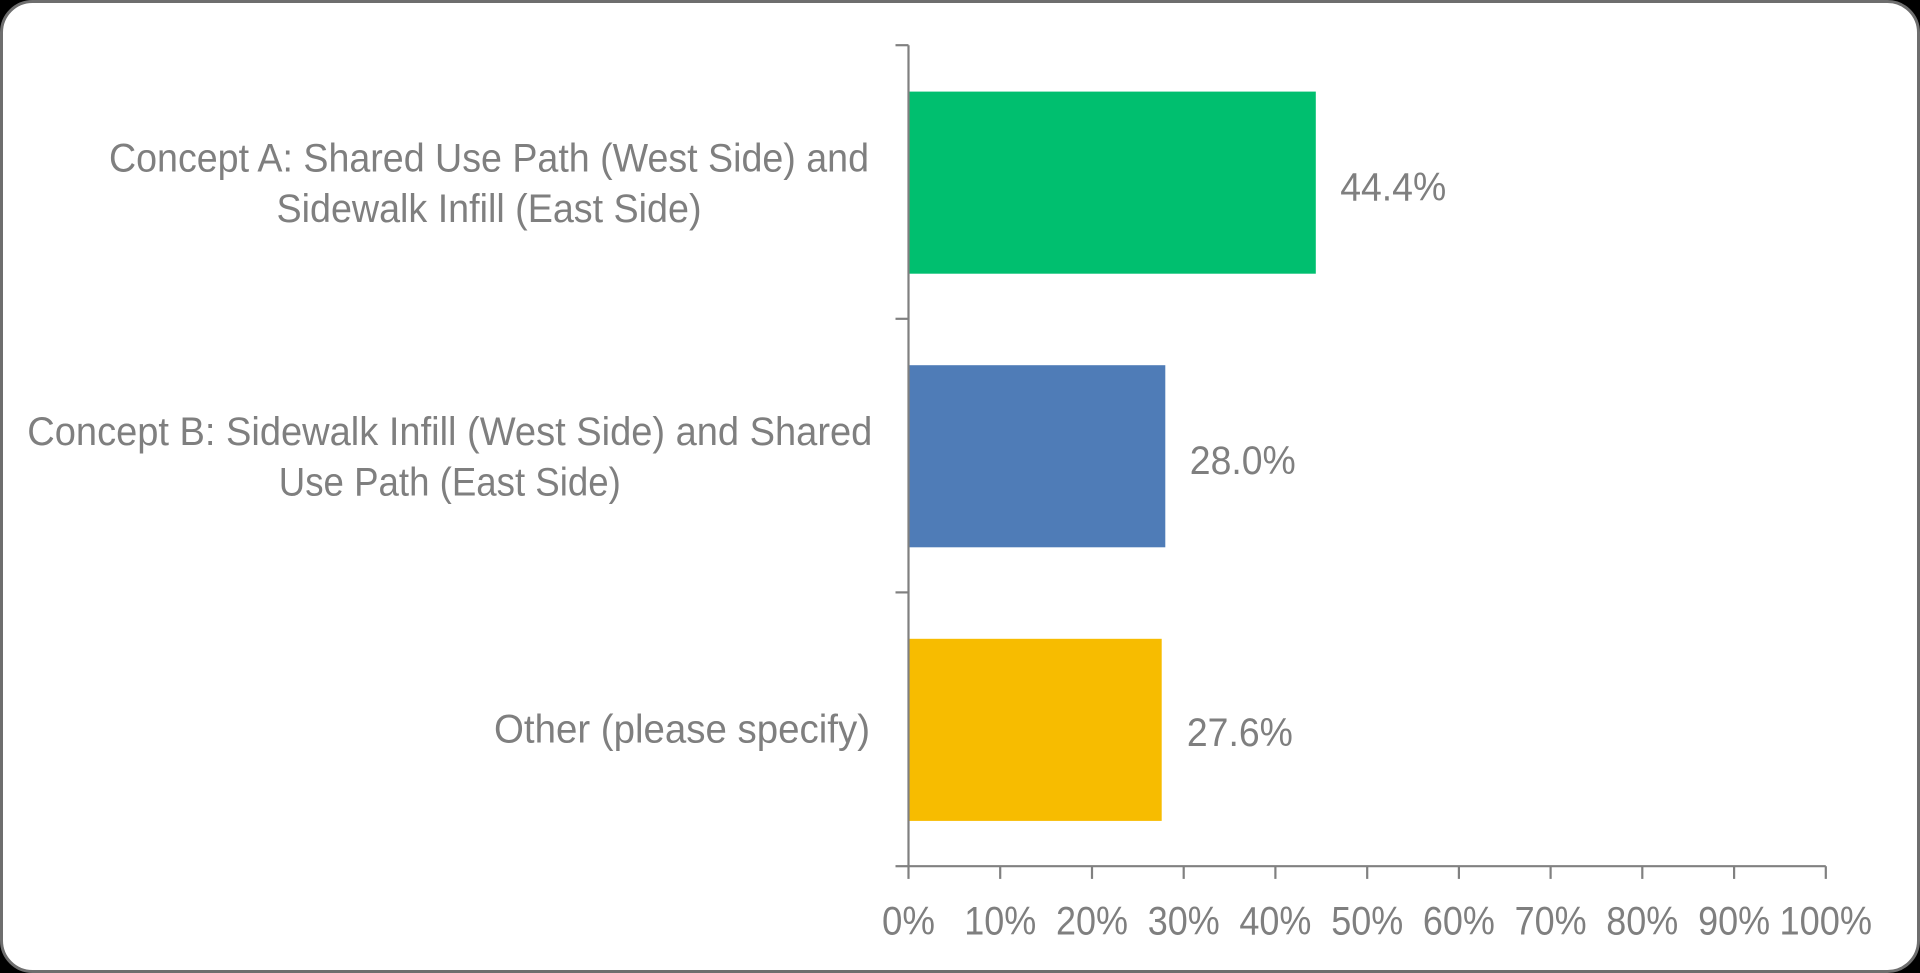 The height and width of the screenshot is (973, 1920). Describe the element at coordinates (1551, 922) in the screenshot. I see `svg-text: 70%` at that location.